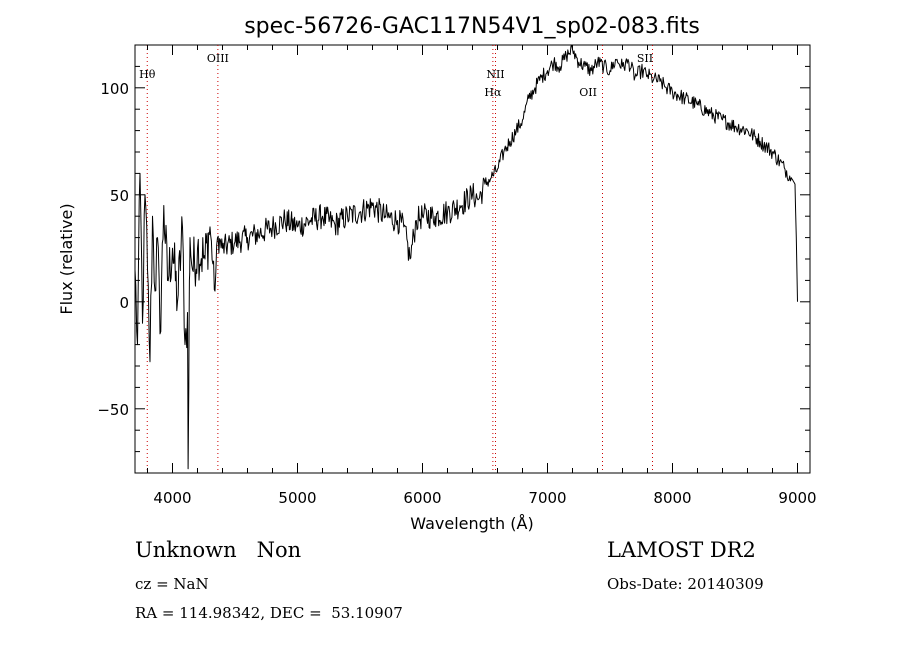  What do you see at coordinates (269, 613) in the screenshot?
I see `ra-dec-coordinates: RA = 114.98342, DEC = 53.10907` at bounding box center [269, 613].